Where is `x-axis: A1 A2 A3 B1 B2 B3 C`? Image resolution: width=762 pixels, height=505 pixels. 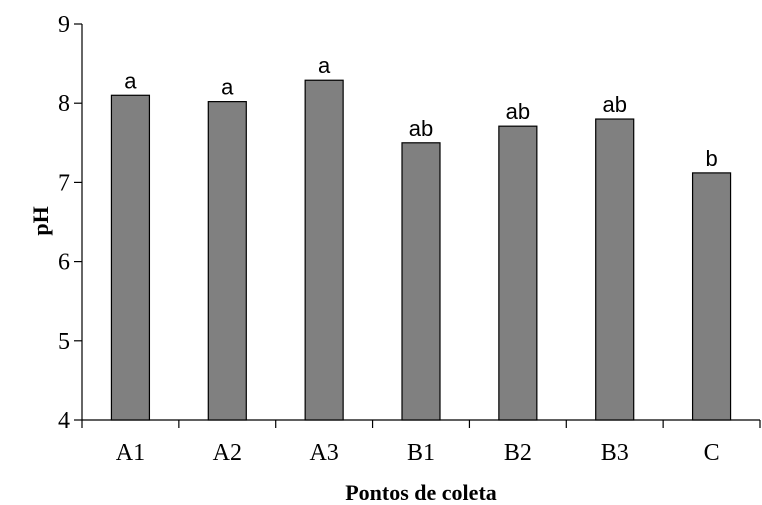
x-axis: A1 A2 A3 B1 B2 B3 C is located at coordinates (421, 442).